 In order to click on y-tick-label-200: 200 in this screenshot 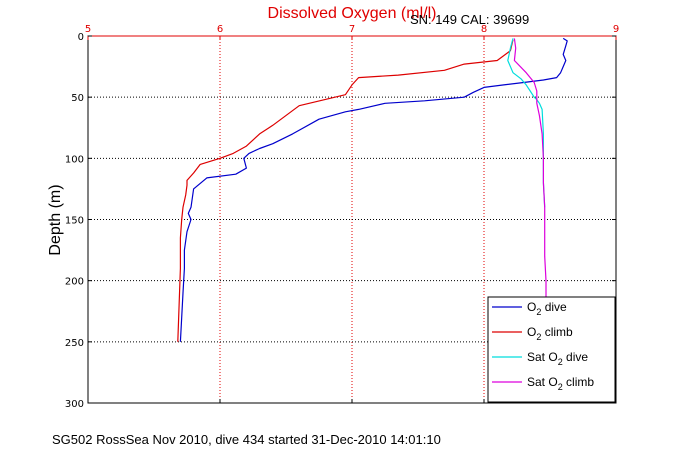, I will do `click(74, 282)`.